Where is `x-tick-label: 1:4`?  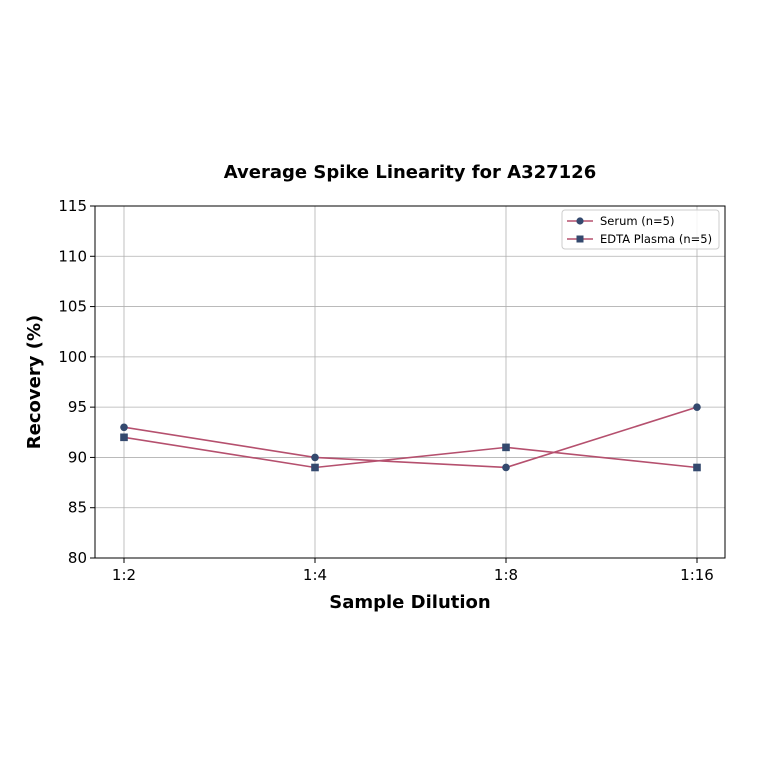
x-tick-label: 1:4 is located at coordinates (315, 575).